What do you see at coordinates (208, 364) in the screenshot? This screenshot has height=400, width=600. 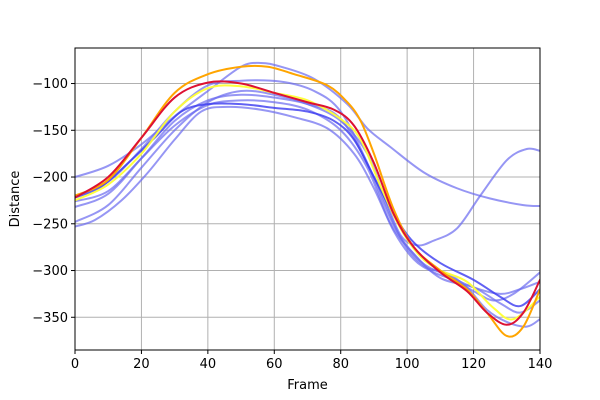 I see `x-tick-label: 40` at bounding box center [208, 364].